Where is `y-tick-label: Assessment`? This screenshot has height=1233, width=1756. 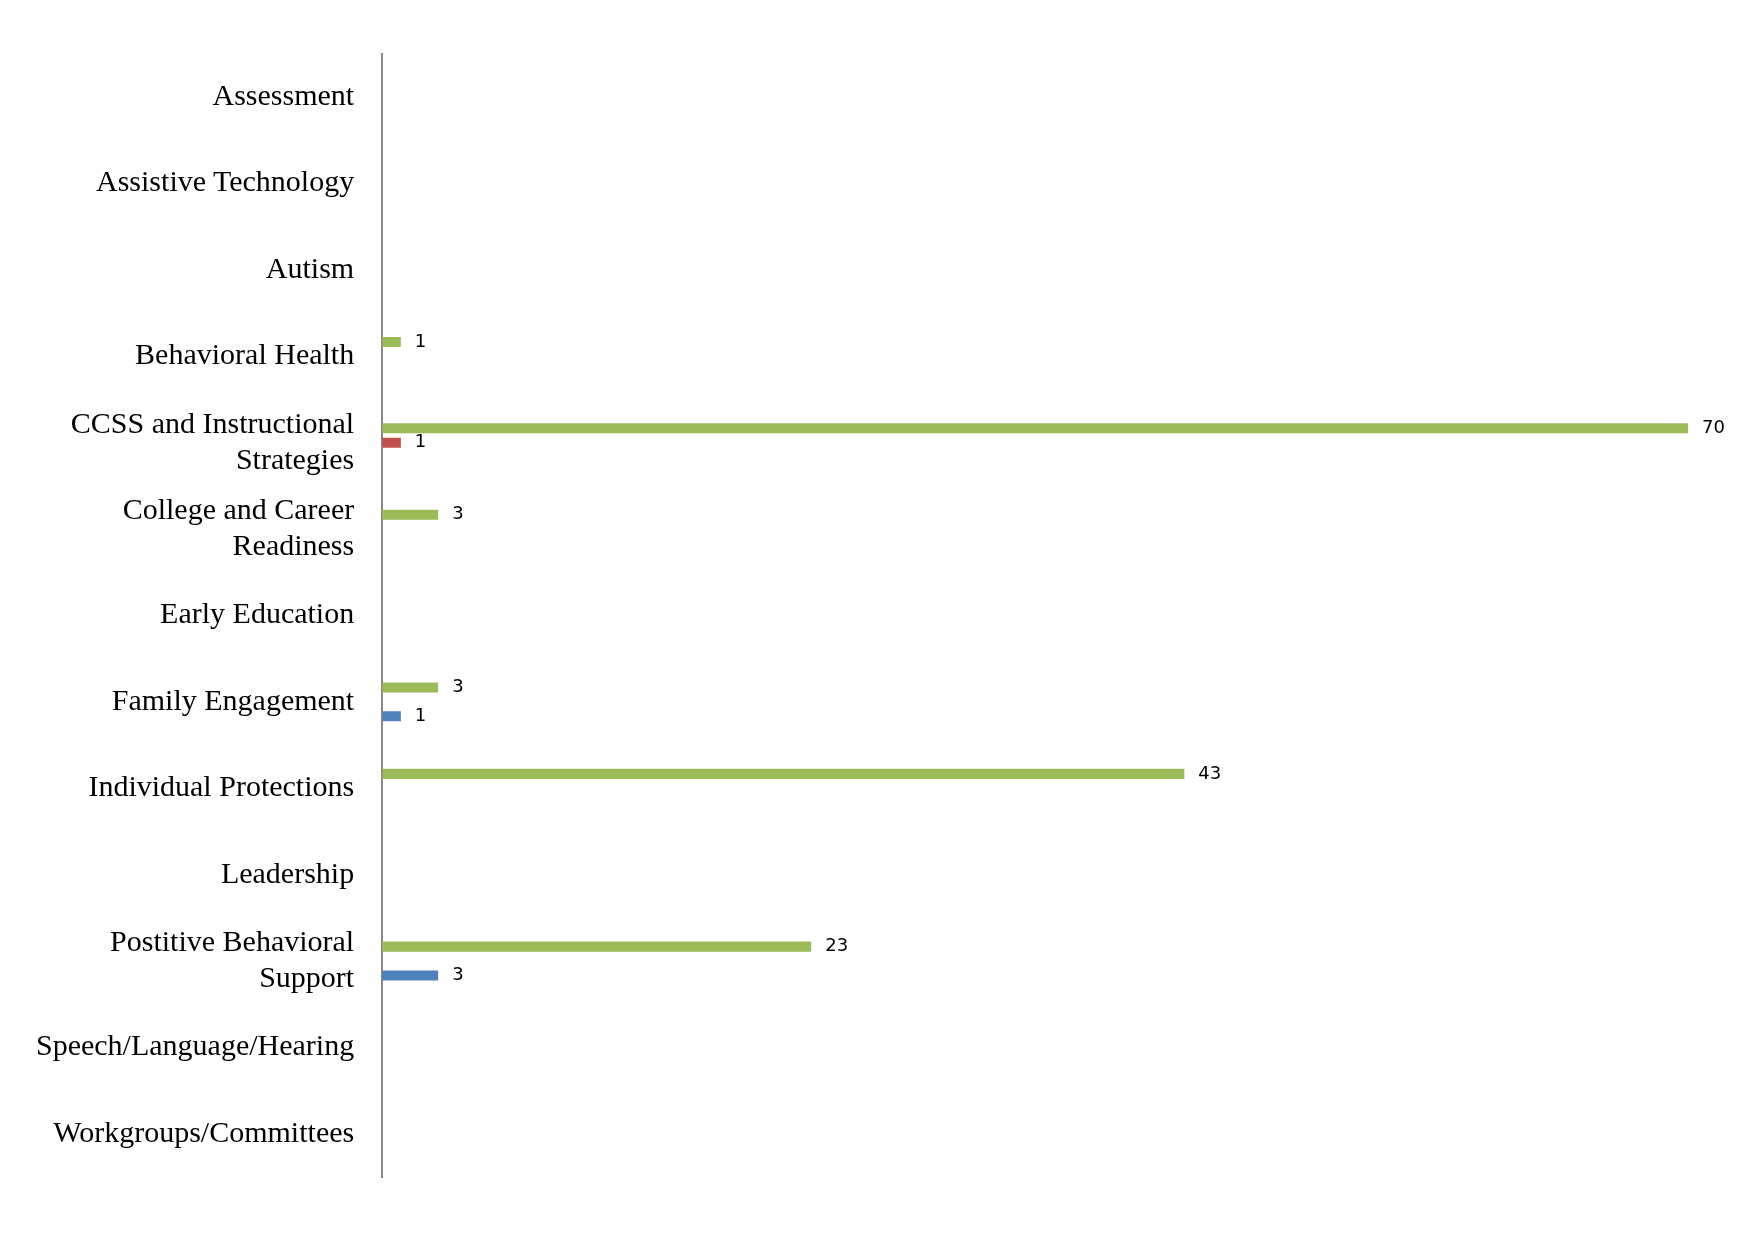 y-tick-label: Assessment is located at coordinates (283, 95).